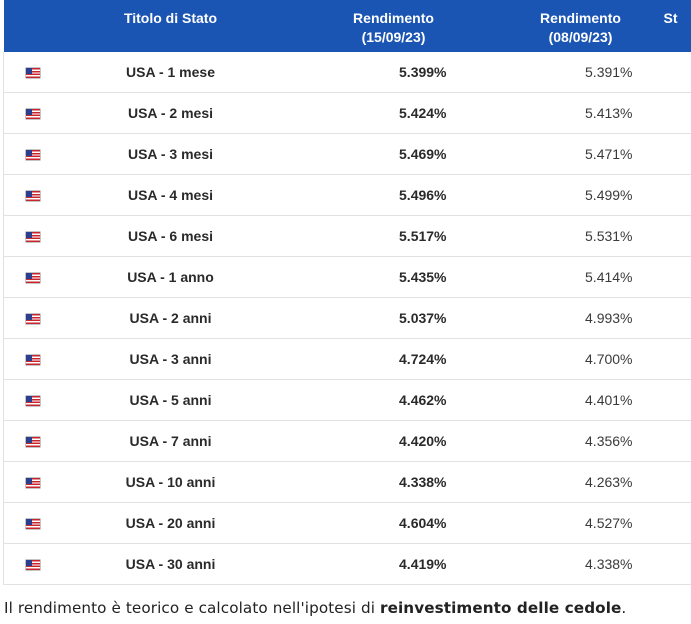 The width and height of the screenshot is (691, 624). Describe the element at coordinates (544, 359) in the screenshot. I see `yield-previous-cell: 4.700%` at that location.